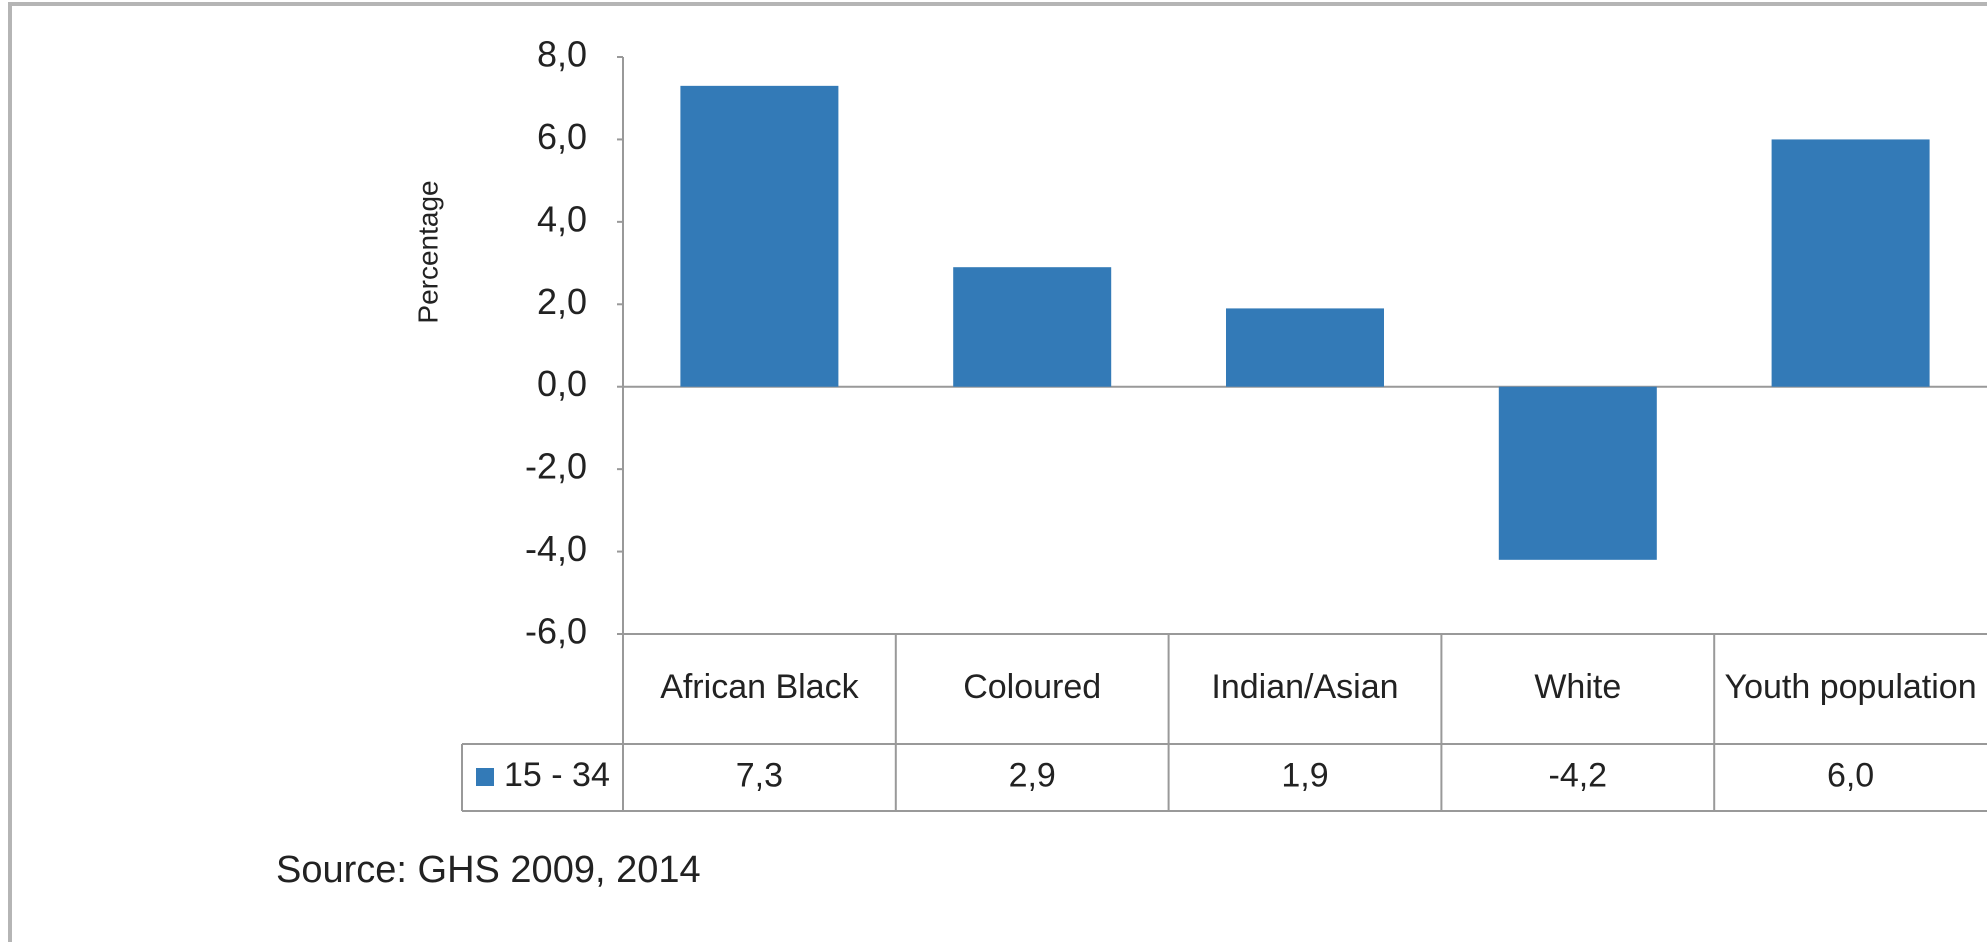 The width and height of the screenshot is (1987, 942). What do you see at coordinates (1850, 775) in the screenshot?
I see `data-label: 6,0` at bounding box center [1850, 775].